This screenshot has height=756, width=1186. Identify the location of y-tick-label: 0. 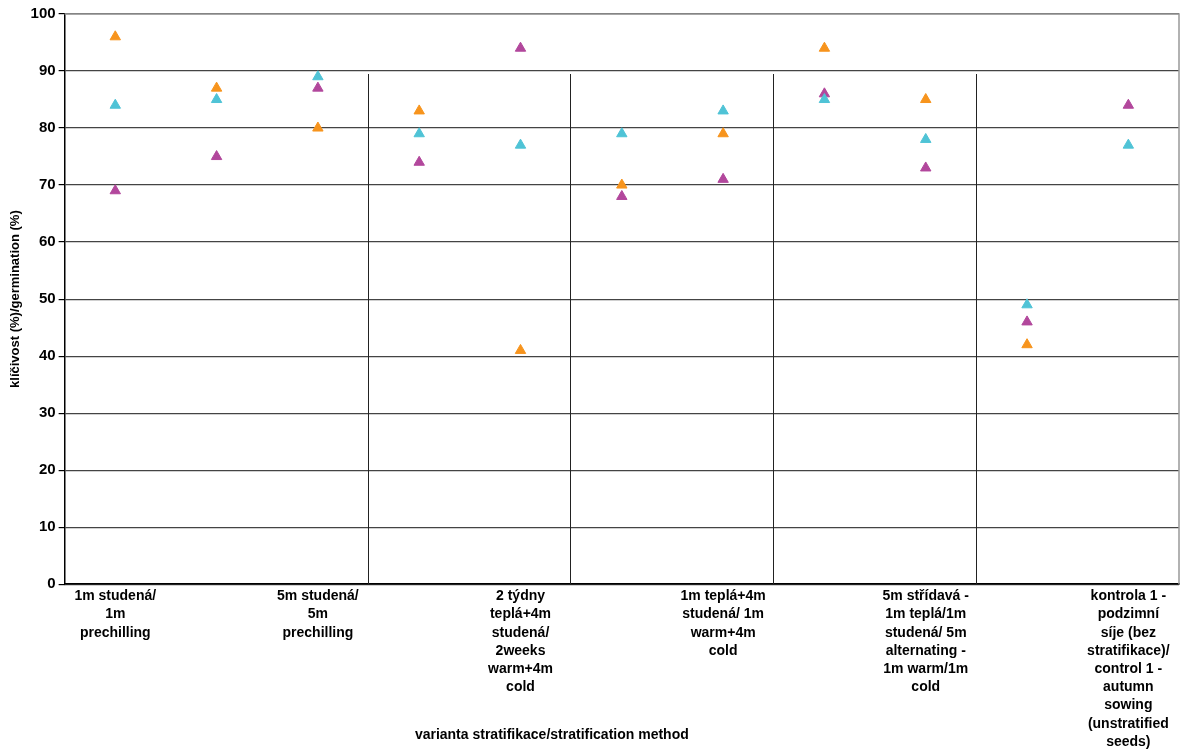
(51, 583).